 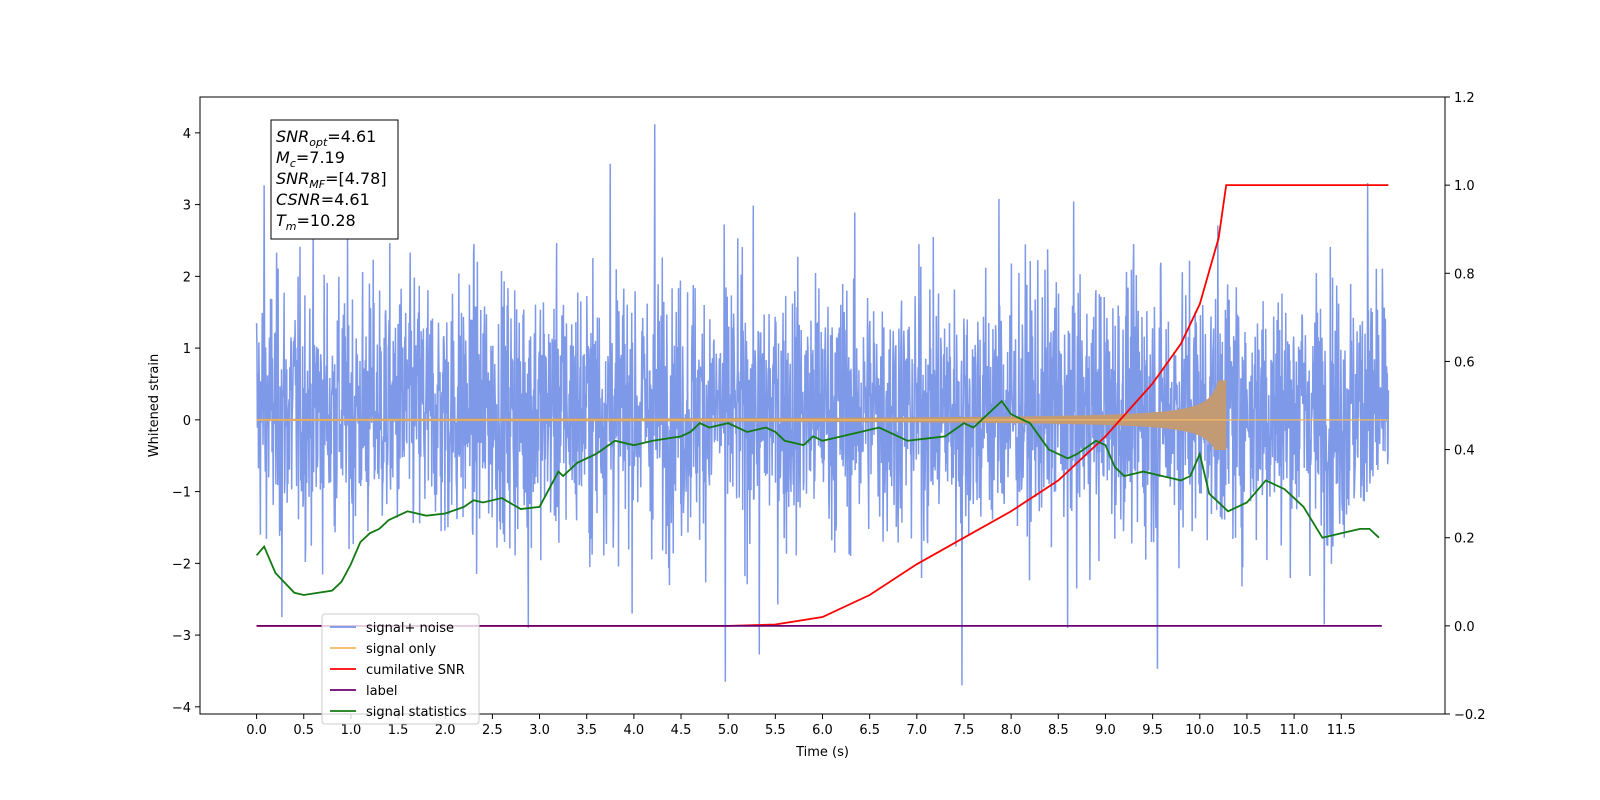 What do you see at coordinates (187, 134) in the screenshot?
I see `y-tick-label: 4` at bounding box center [187, 134].